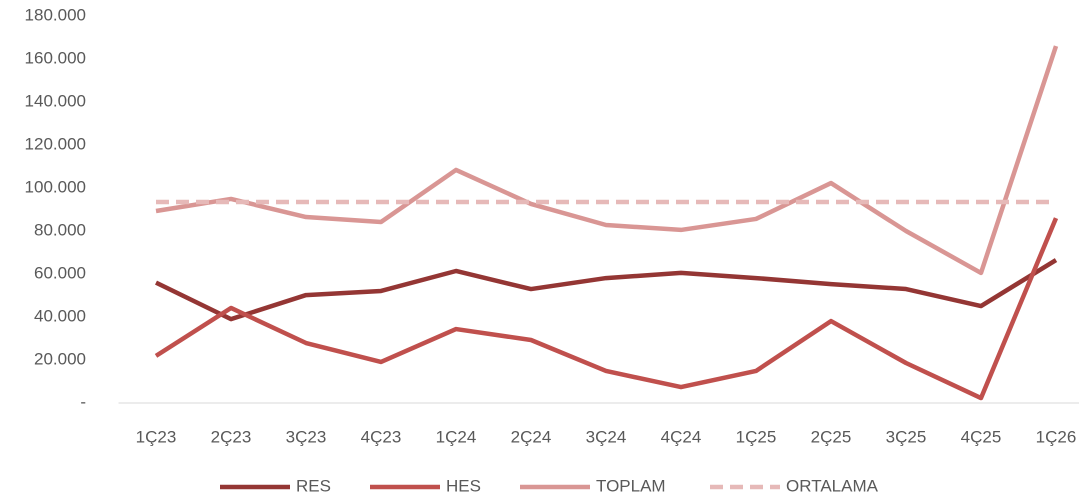 The image size is (1079, 502). What do you see at coordinates (832, 485) in the screenshot?
I see `legend-label: ORTALAMA` at bounding box center [832, 485].